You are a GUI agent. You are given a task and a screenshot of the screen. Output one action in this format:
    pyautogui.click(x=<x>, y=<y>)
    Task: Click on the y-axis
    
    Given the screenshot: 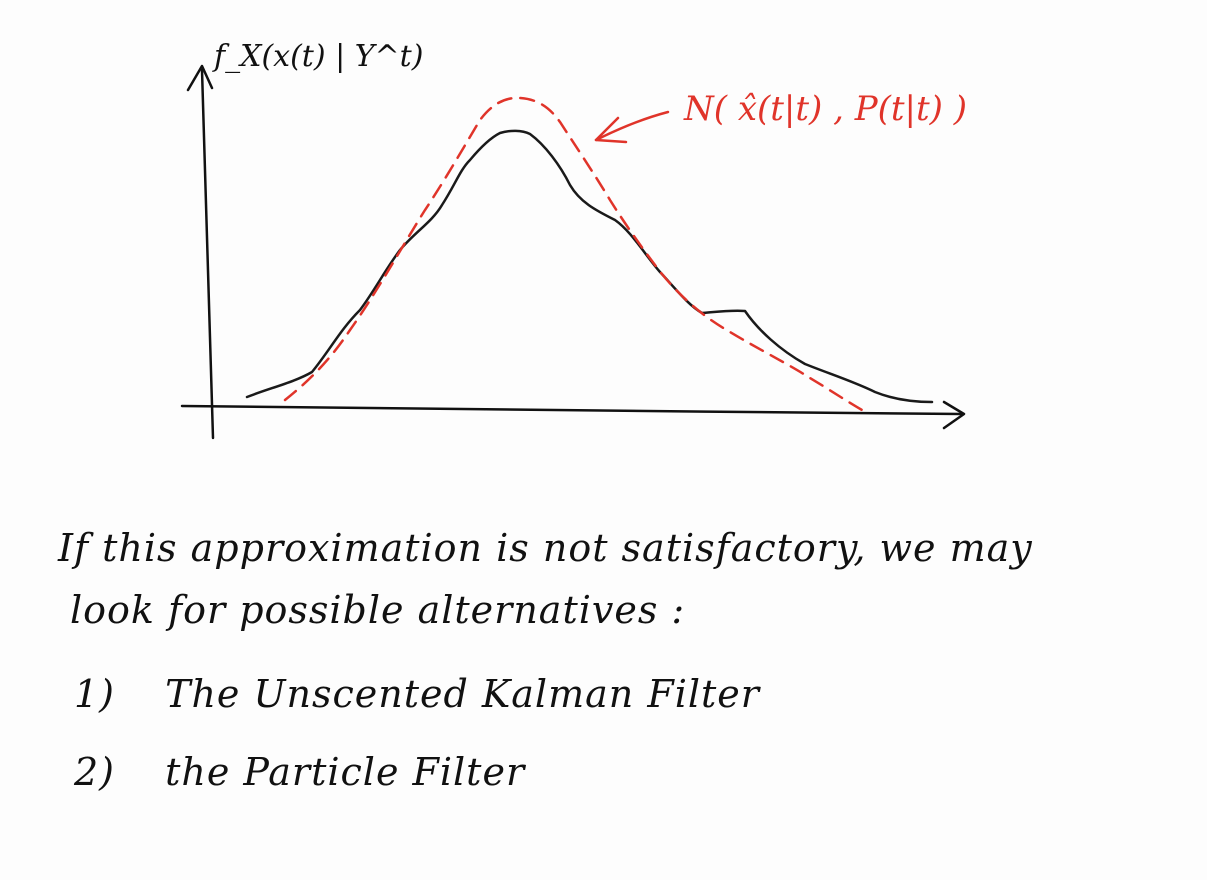 What is the action you would take?
    pyautogui.click(x=207, y=254)
    